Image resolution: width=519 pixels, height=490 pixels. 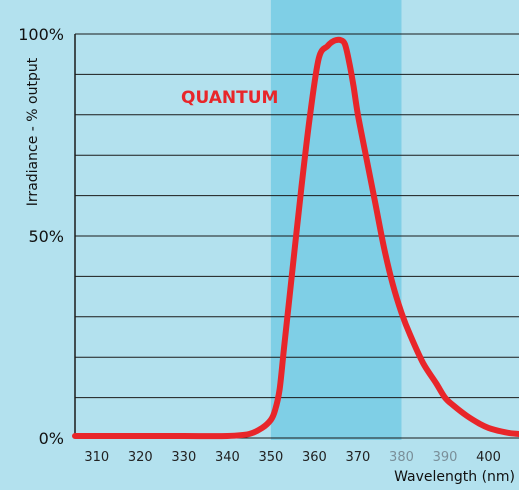 What do you see at coordinates (270, 457) in the screenshot?
I see `x-tick-label: 350` at bounding box center [270, 457].